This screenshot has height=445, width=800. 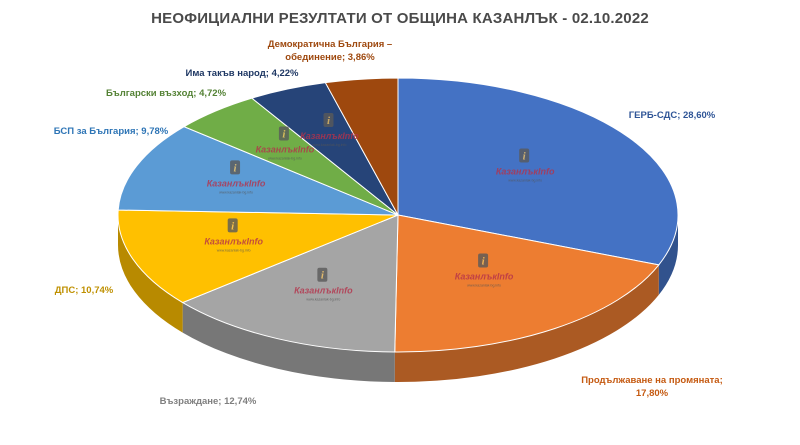 What do you see at coordinates (111, 131) in the screenshot?
I see `data-label-5: БСП за България; 9,78%` at bounding box center [111, 131].